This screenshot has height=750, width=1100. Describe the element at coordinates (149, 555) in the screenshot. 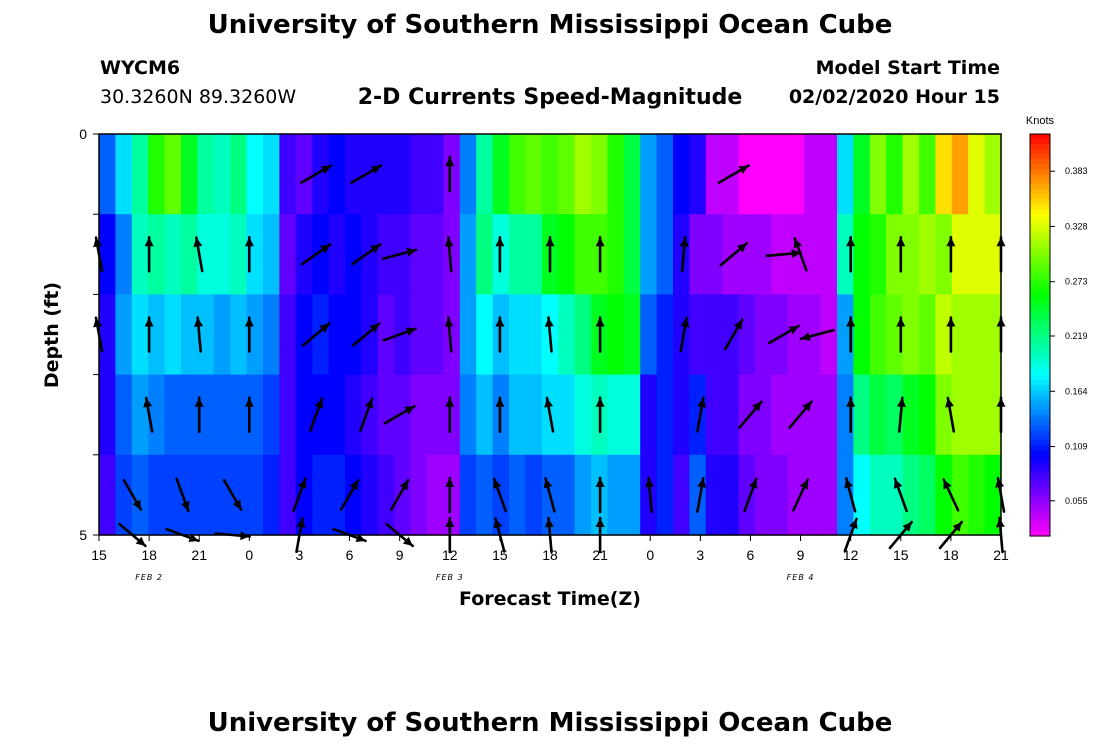

I see `x-tick-label: 18` at that location.